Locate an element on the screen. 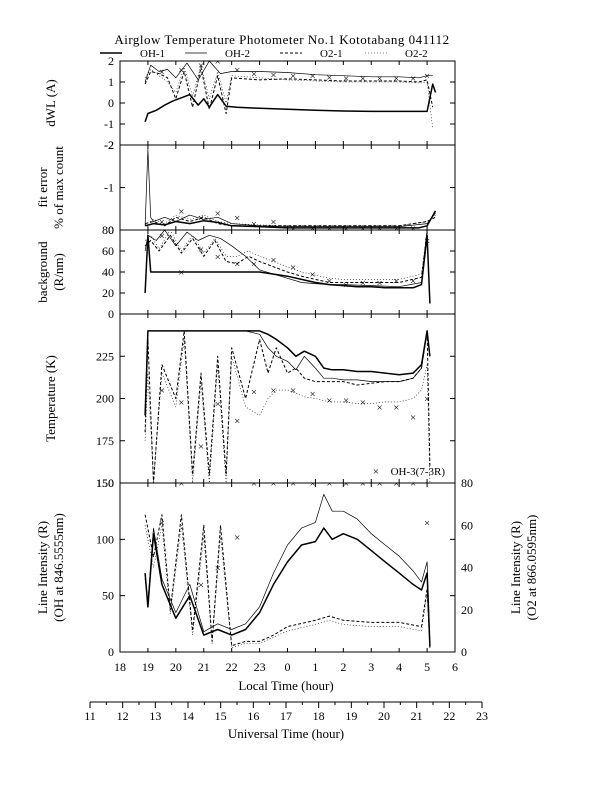 The height and width of the screenshot is (792, 612). series-o2-1-bg is located at coordinates (286, 257).